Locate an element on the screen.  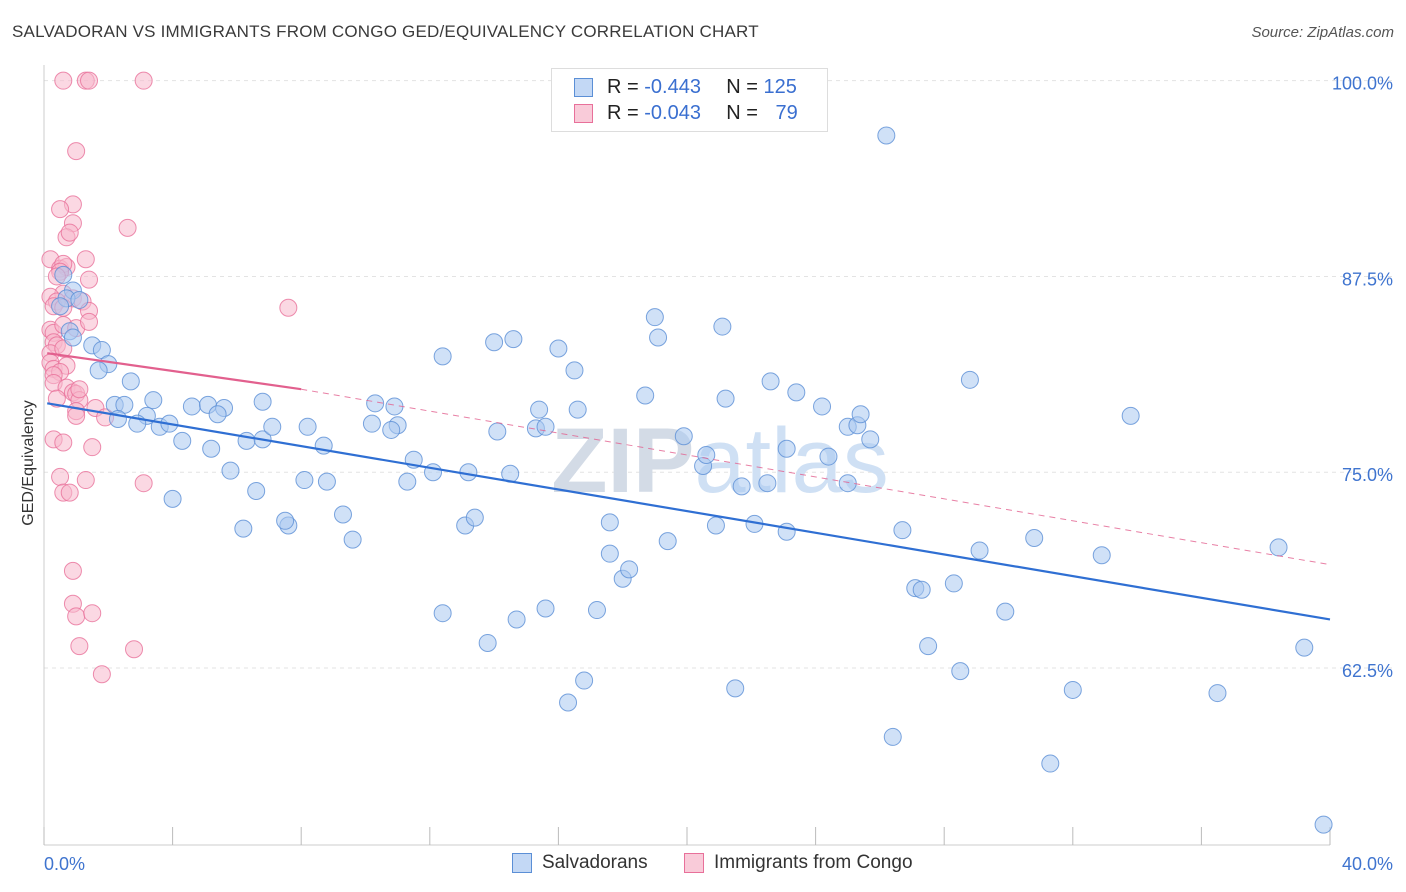
legend-row-salvadorans: R = -0.443 N = 125 is located at coordinates (685, 87).